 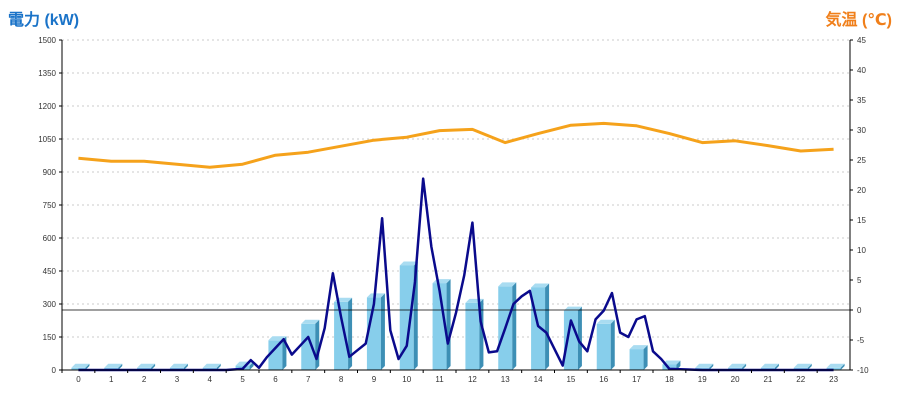 What do you see at coordinates (50, 271) in the screenshot?
I see `left-tick-label: 450` at bounding box center [50, 271].